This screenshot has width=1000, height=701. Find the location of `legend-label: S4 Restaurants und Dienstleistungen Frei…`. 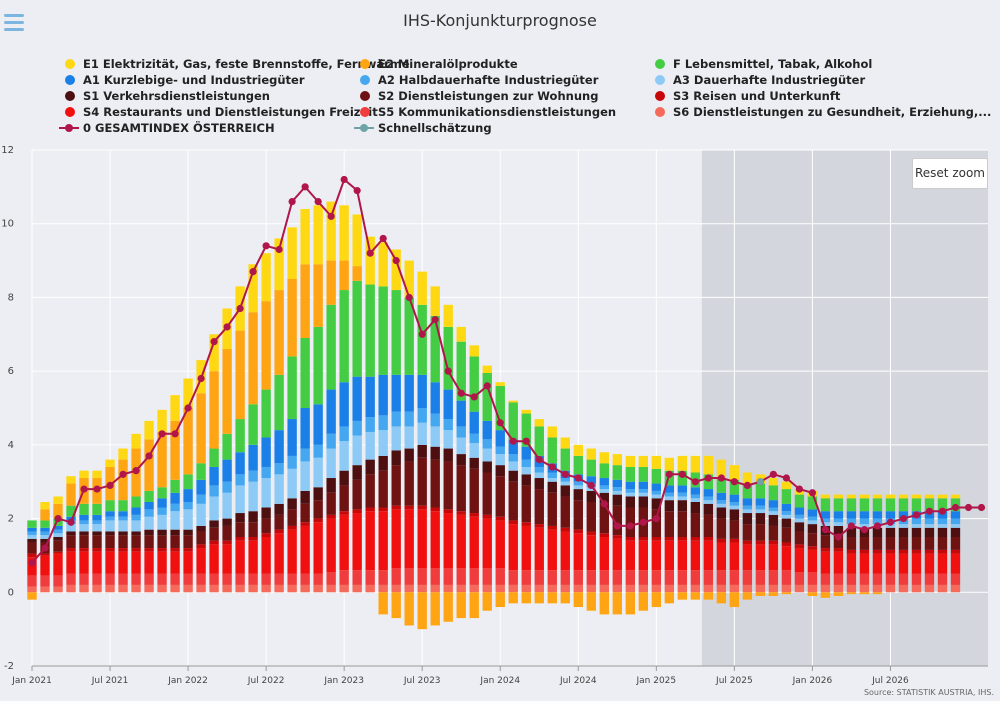

legend-label: S4 Restaurants und Dienstleistungen Frei… is located at coordinates (230, 112).